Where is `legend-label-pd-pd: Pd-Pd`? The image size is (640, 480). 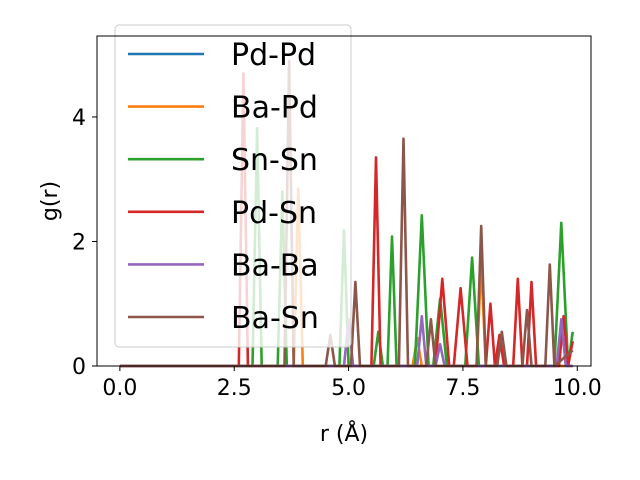
legend-label-pd-pd: Pd-Pd is located at coordinates (273, 55).